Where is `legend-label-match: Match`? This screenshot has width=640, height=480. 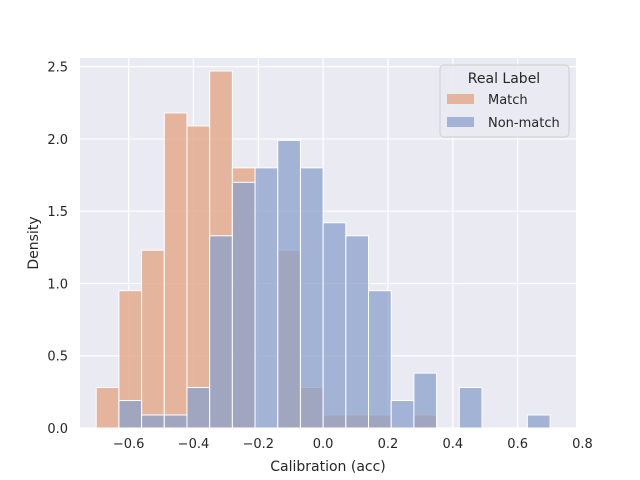 legend-label-match: Match is located at coordinates (508, 100).